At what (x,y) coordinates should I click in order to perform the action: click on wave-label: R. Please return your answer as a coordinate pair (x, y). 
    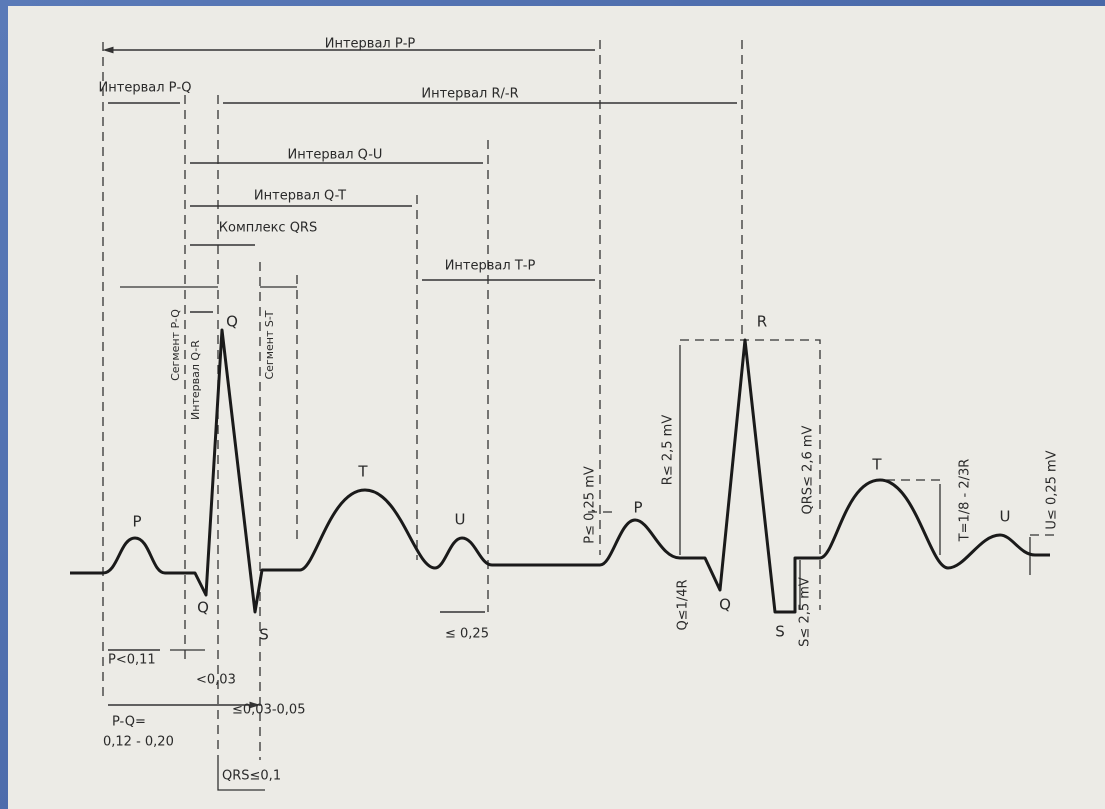
    Looking at the image, I should click on (762, 322).